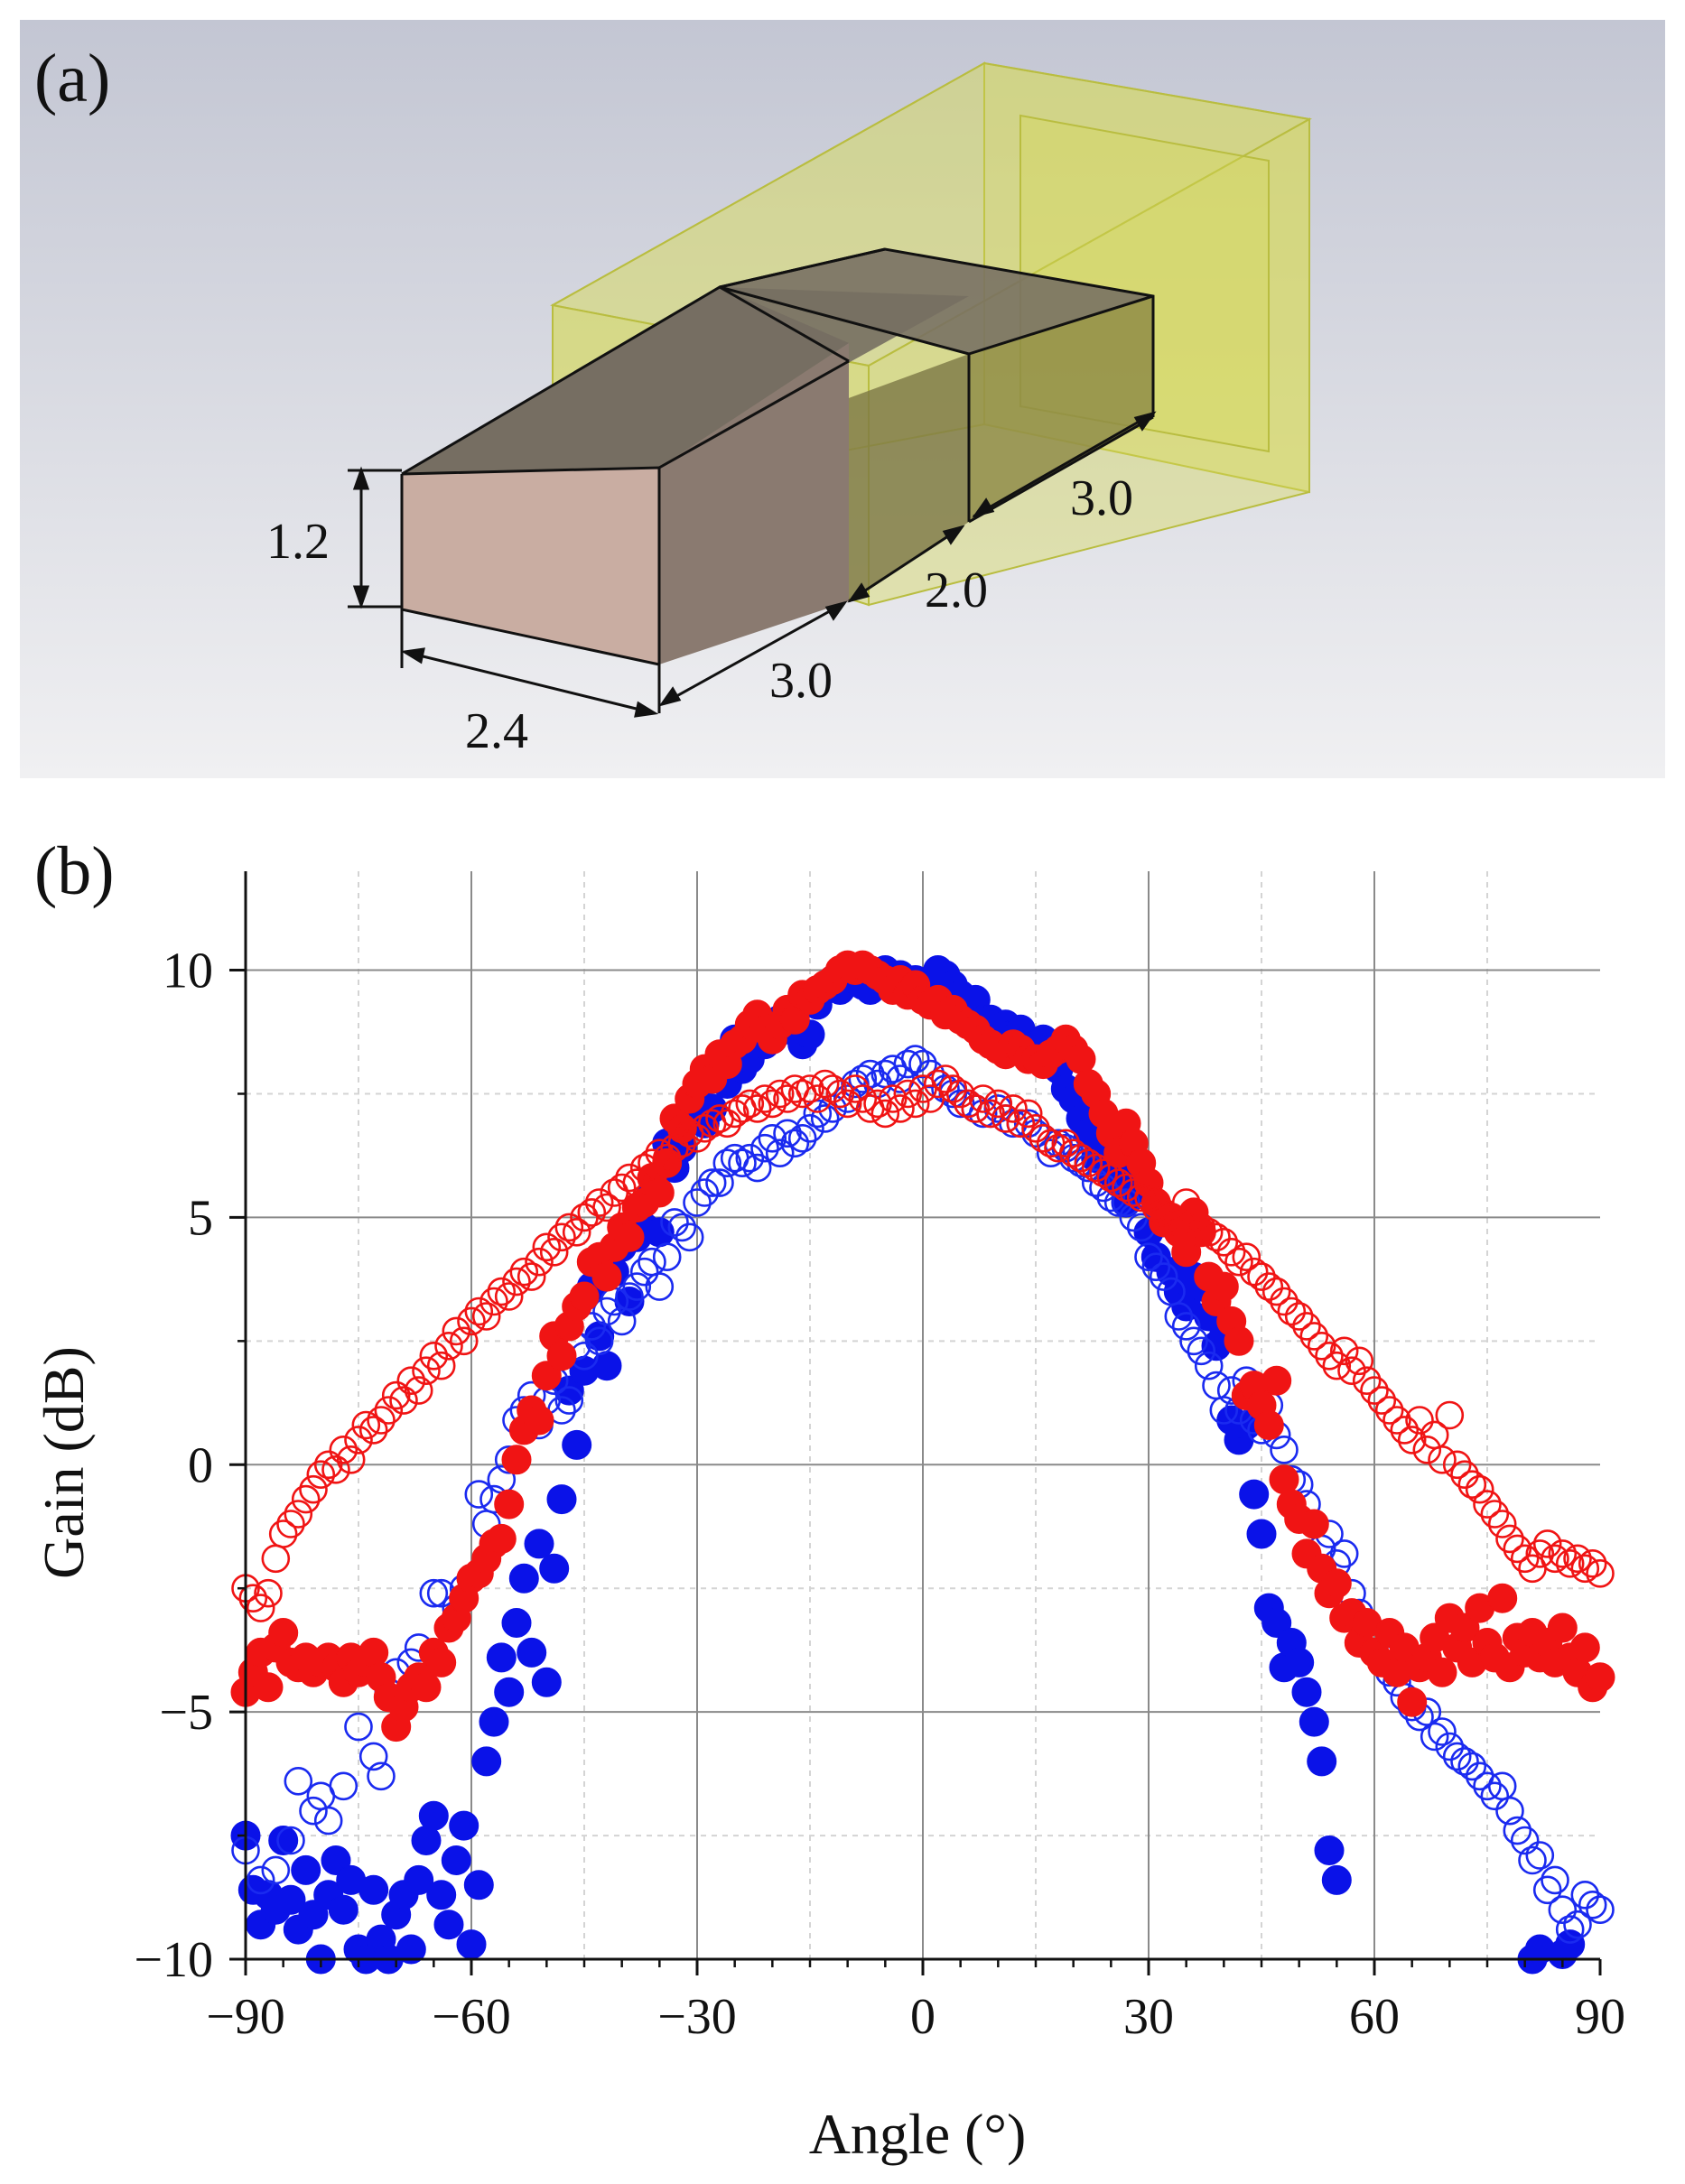 The image size is (1685, 2184). What do you see at coordinates (64, 1462) in the screenshot?
I see `y-axis-label: Gain (dB)` at bounding box center [64, 1462].